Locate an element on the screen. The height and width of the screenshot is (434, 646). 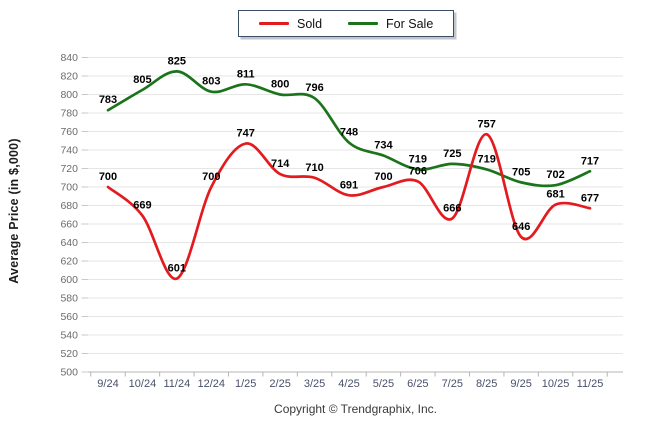
y-tick-label: 700 is located at coordinates (69, 188).